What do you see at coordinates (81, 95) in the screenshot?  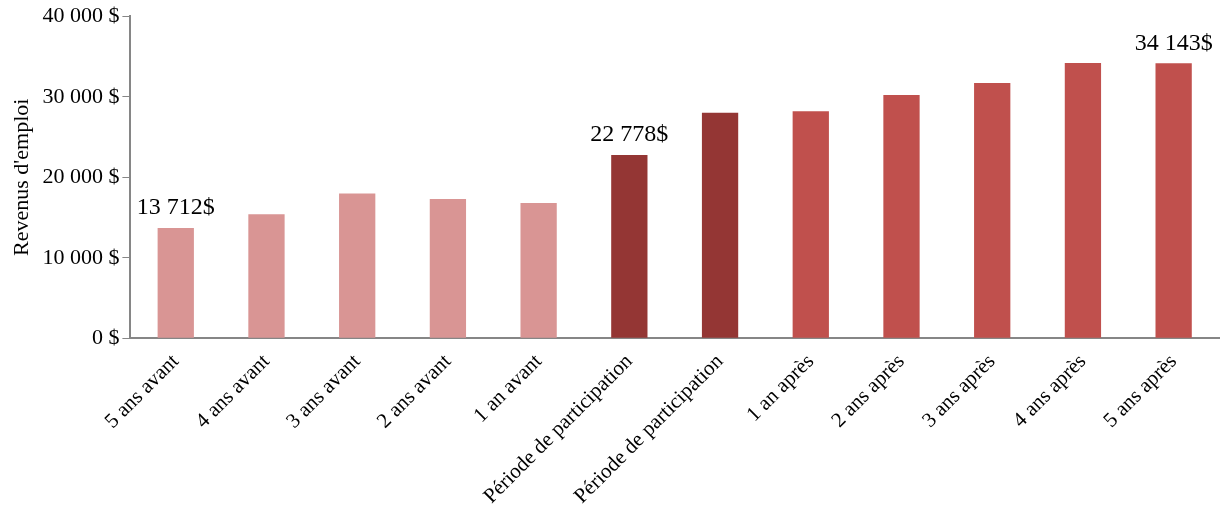 I see `y-tick-label: 30 000 $` at bounding box center [81, 95].